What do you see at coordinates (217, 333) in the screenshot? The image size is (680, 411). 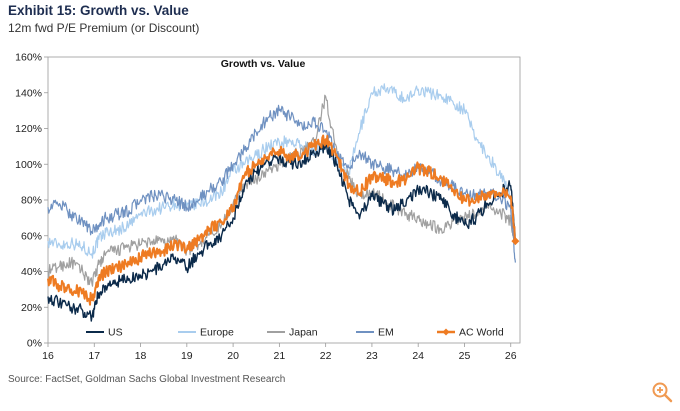 I see `legend-label-europe: Europe` at bounding box center [217, 333].